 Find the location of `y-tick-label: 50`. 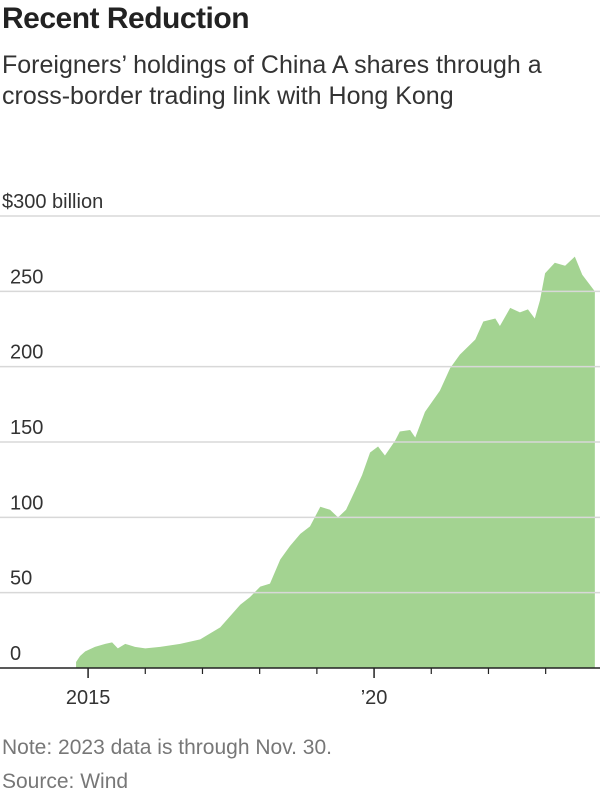

y-tick-label: 50 is located at coordinates (21, 579).